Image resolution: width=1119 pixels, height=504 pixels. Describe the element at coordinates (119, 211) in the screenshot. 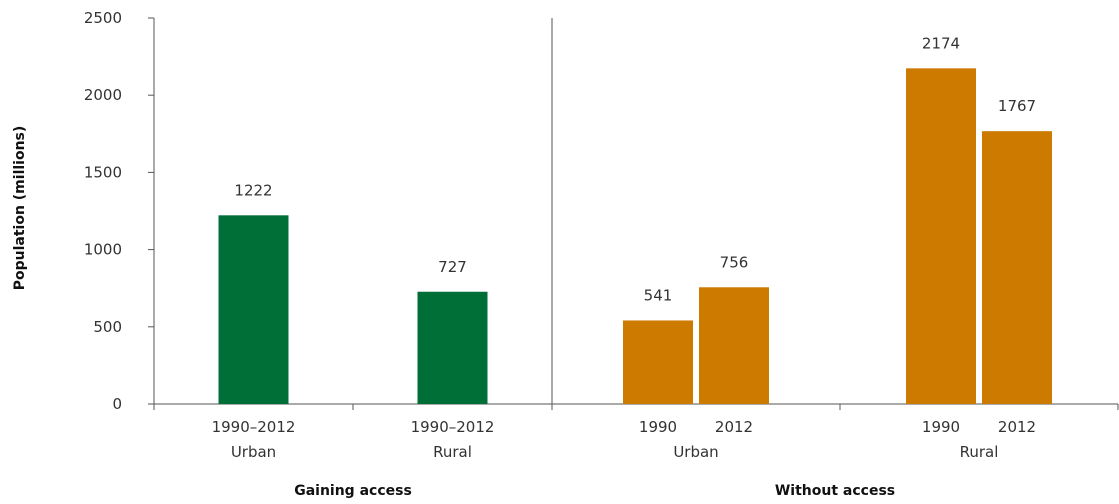

I see `y-axis: 0 500 1000 1500 2000 2500` at that location.